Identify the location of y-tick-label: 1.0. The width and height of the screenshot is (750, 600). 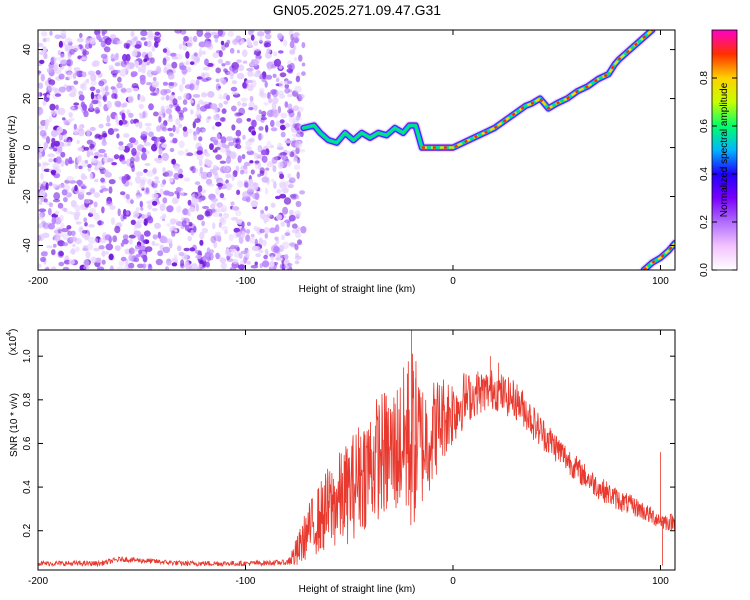
(27, 356).